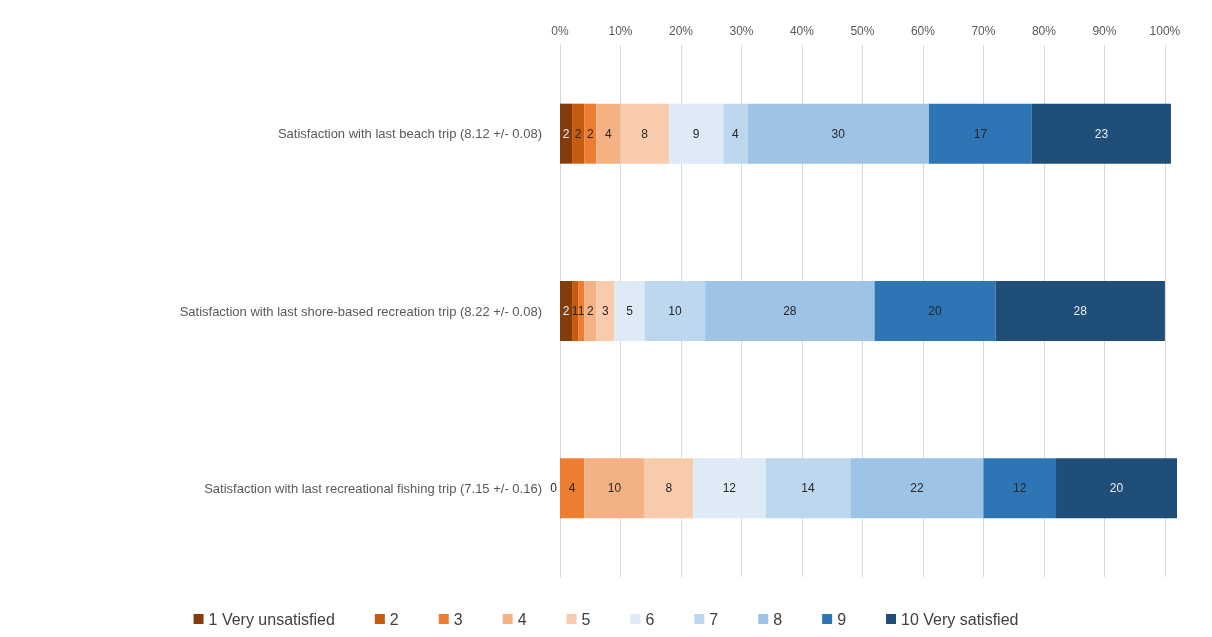 The width and height of the screenshot is (1212, 637). Describe the element at coordinates (409, 134) in the screenshot. I see `y-tick-label: Satisfaction with last beach trip (8.12 +/- 0.08)` at that location.